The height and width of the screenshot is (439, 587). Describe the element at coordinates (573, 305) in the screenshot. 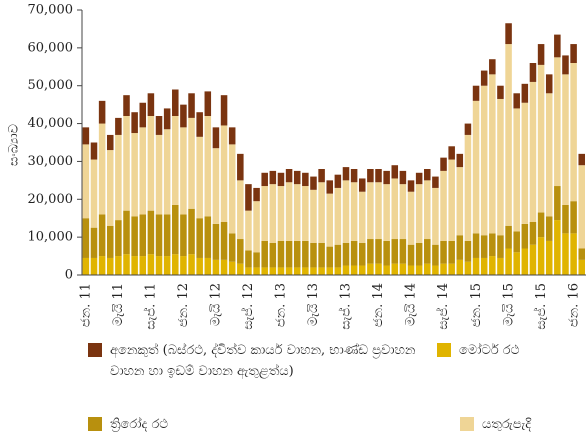

I see `x-tick-label: ජන. 16` at that location.